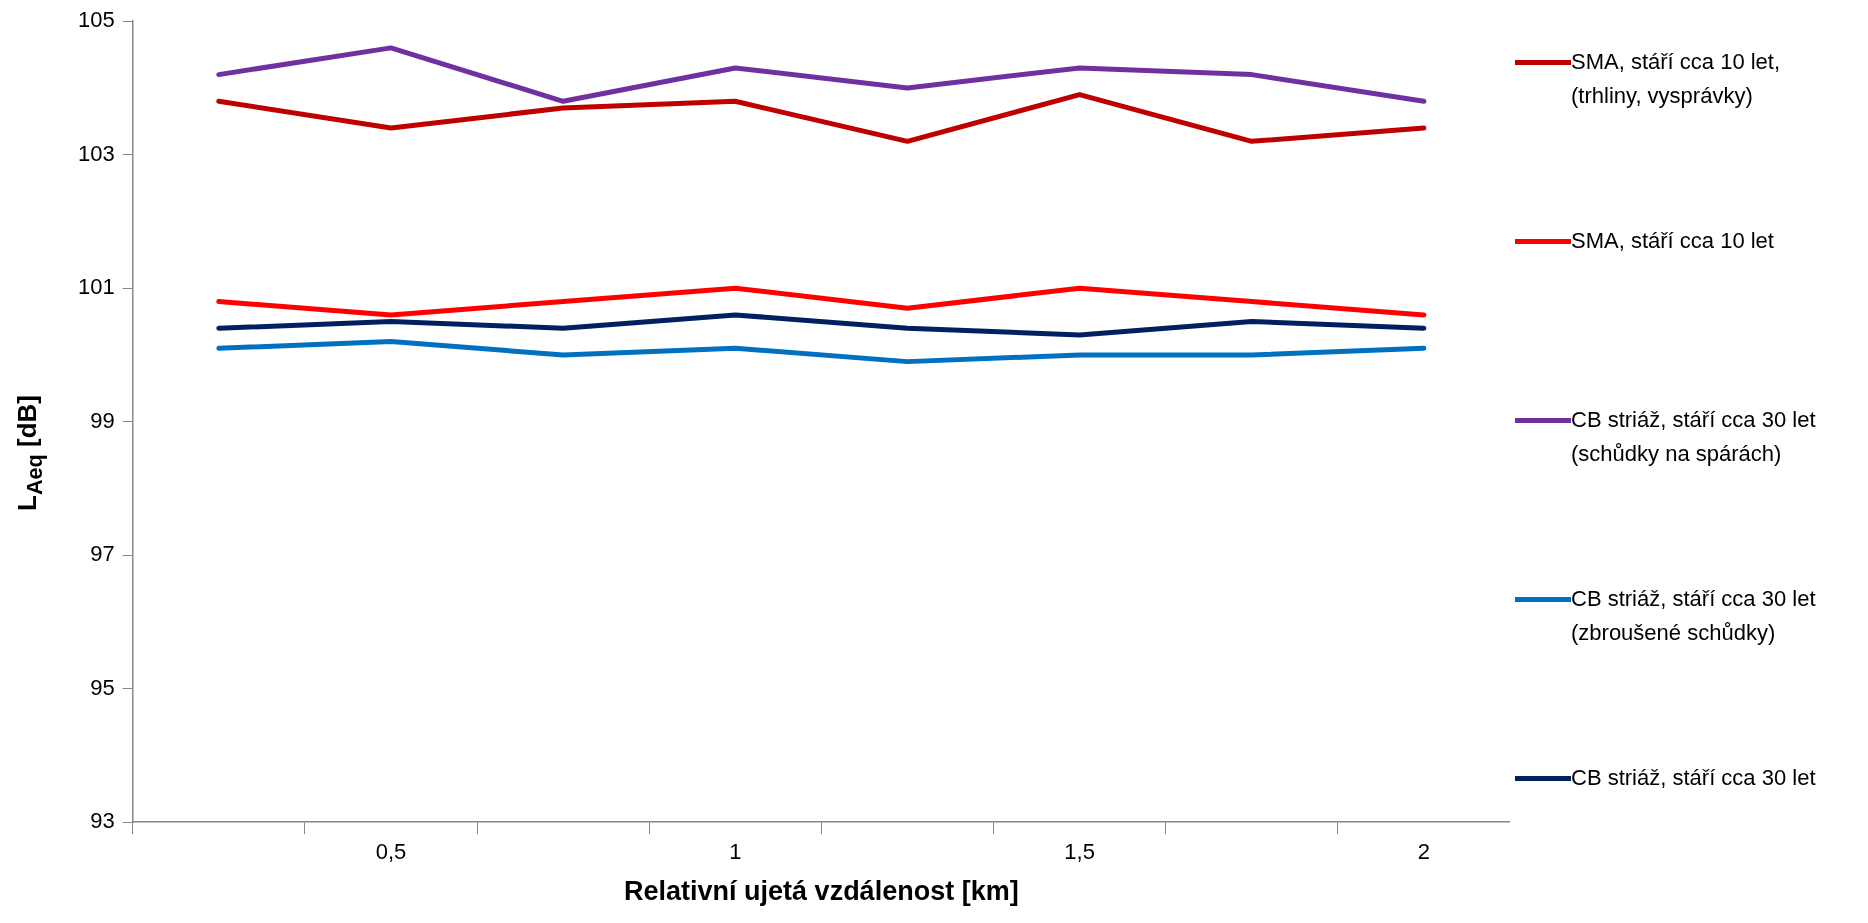  What do you see at coordinates (1676, 79) in the screenshot?
I see `legend-label: SMA, stáří cca 10 let, (trhliny, vysprávky)` at bounding box center [1676, 79].